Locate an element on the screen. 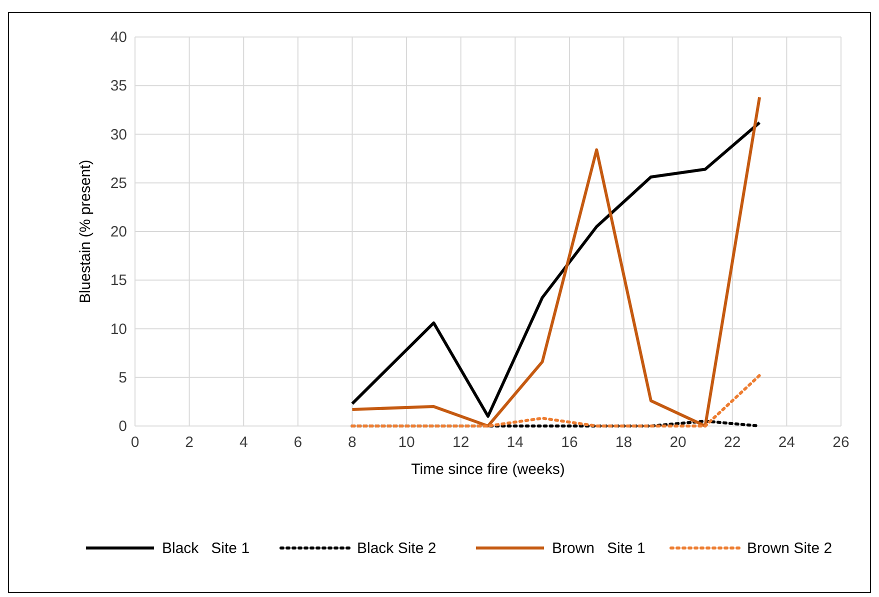 The width and height of the screenshot is (879, 597). y-tick-label: 20 is located at coordinates (118, 232).